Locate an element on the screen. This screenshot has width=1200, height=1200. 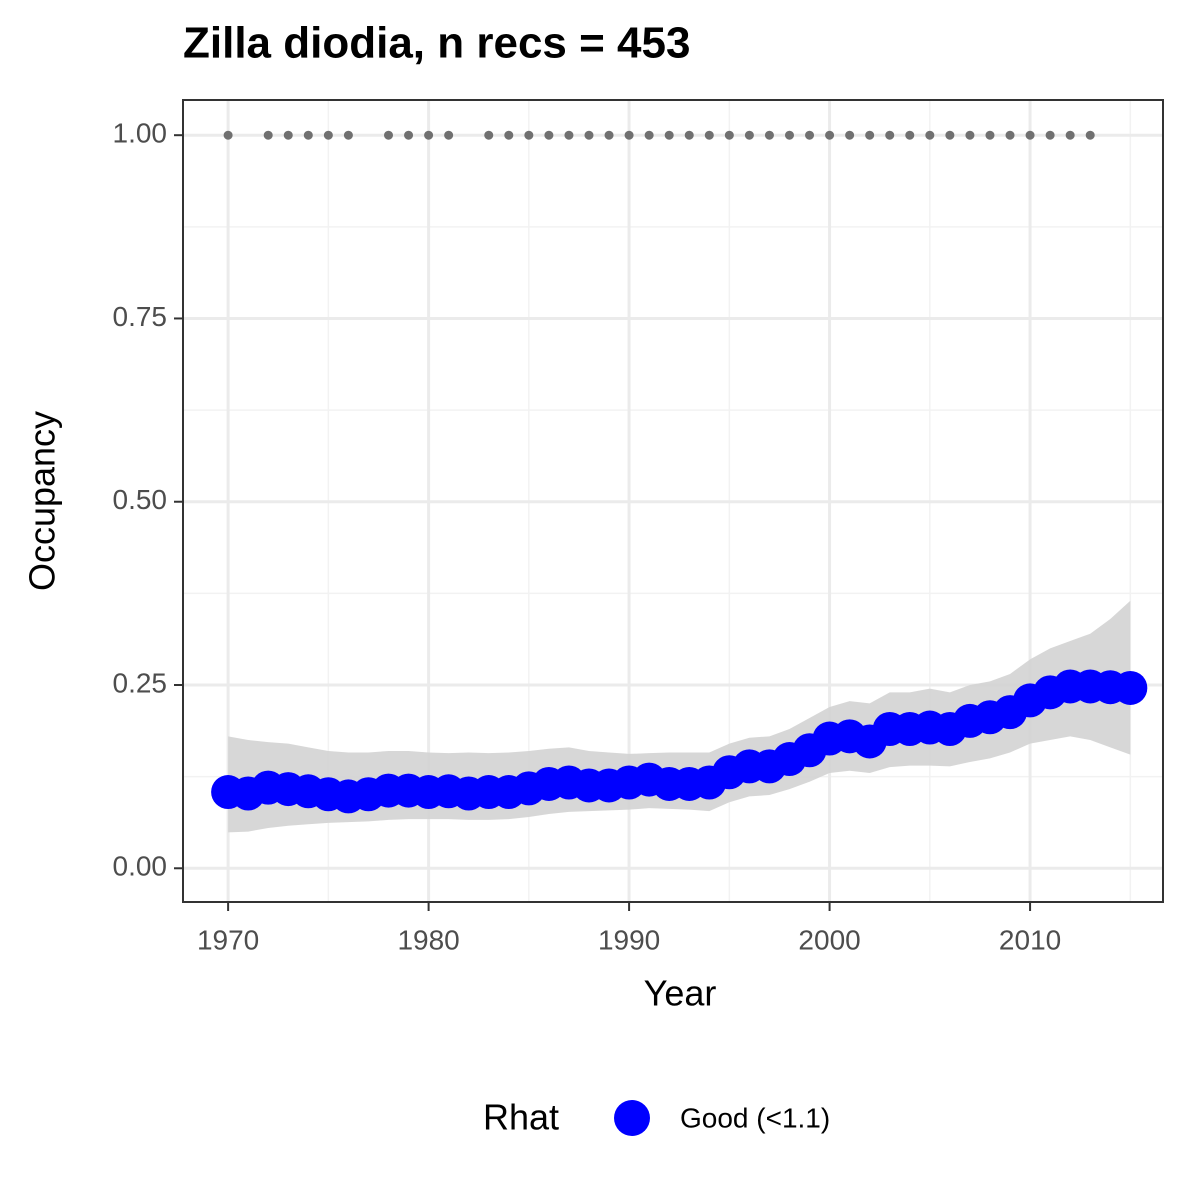
x-axis-title: Year is located at coordinates (680, 993).